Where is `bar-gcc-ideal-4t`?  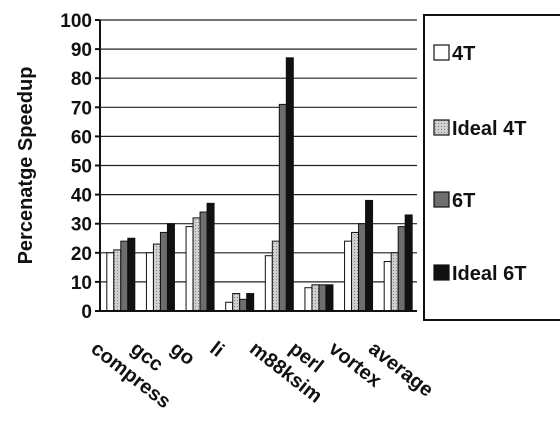 bar-gcc-ideal-4t is located at coordinates (156, 277).